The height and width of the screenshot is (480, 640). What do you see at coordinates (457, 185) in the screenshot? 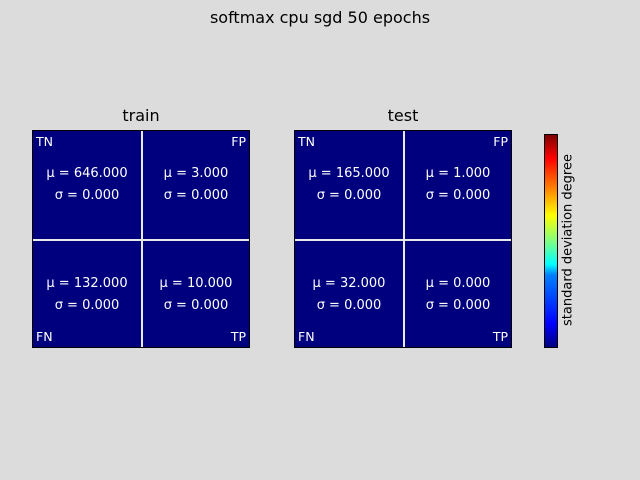
I see `test-fp-cell: μ = 1.000 σ = 0.000` at bounding box center [457, 185].